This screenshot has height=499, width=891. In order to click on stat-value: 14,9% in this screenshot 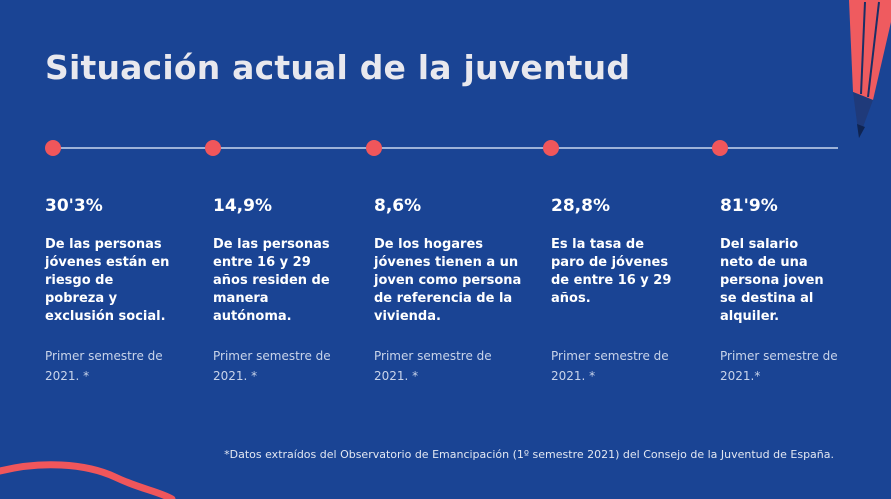, I will do `click(242, 206)`.